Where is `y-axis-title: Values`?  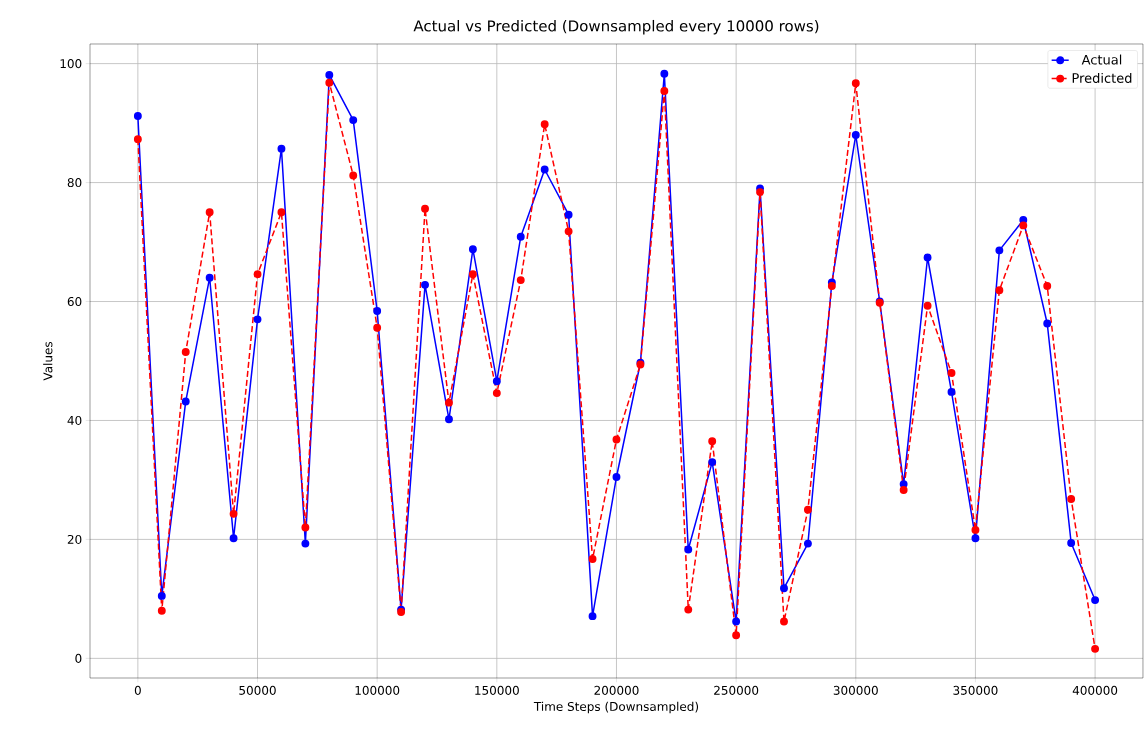
y-axis-title: Values is located at coordinates (48, 361).